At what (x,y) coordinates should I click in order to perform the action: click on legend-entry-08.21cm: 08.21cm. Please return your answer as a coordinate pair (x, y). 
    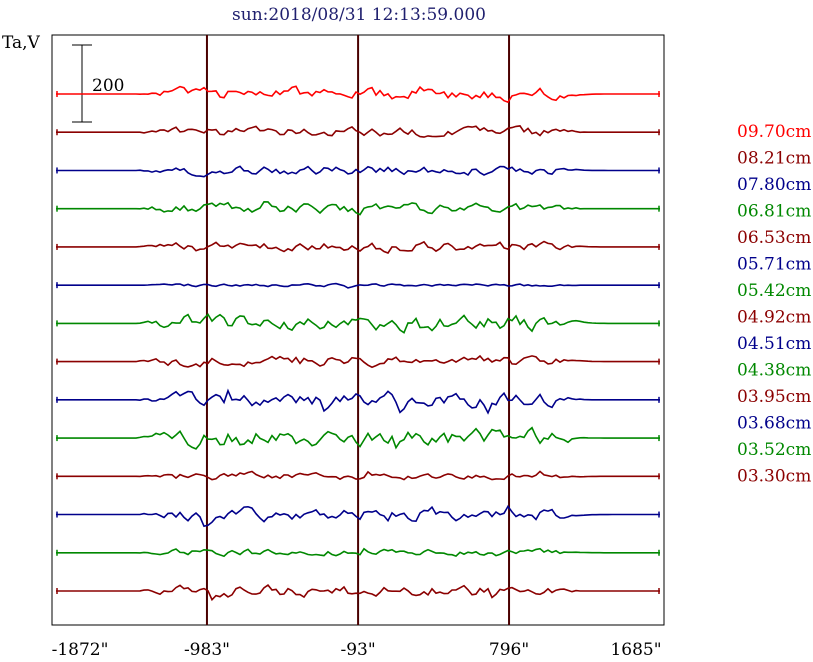
    Looking at the image, I should click on (774, 159).